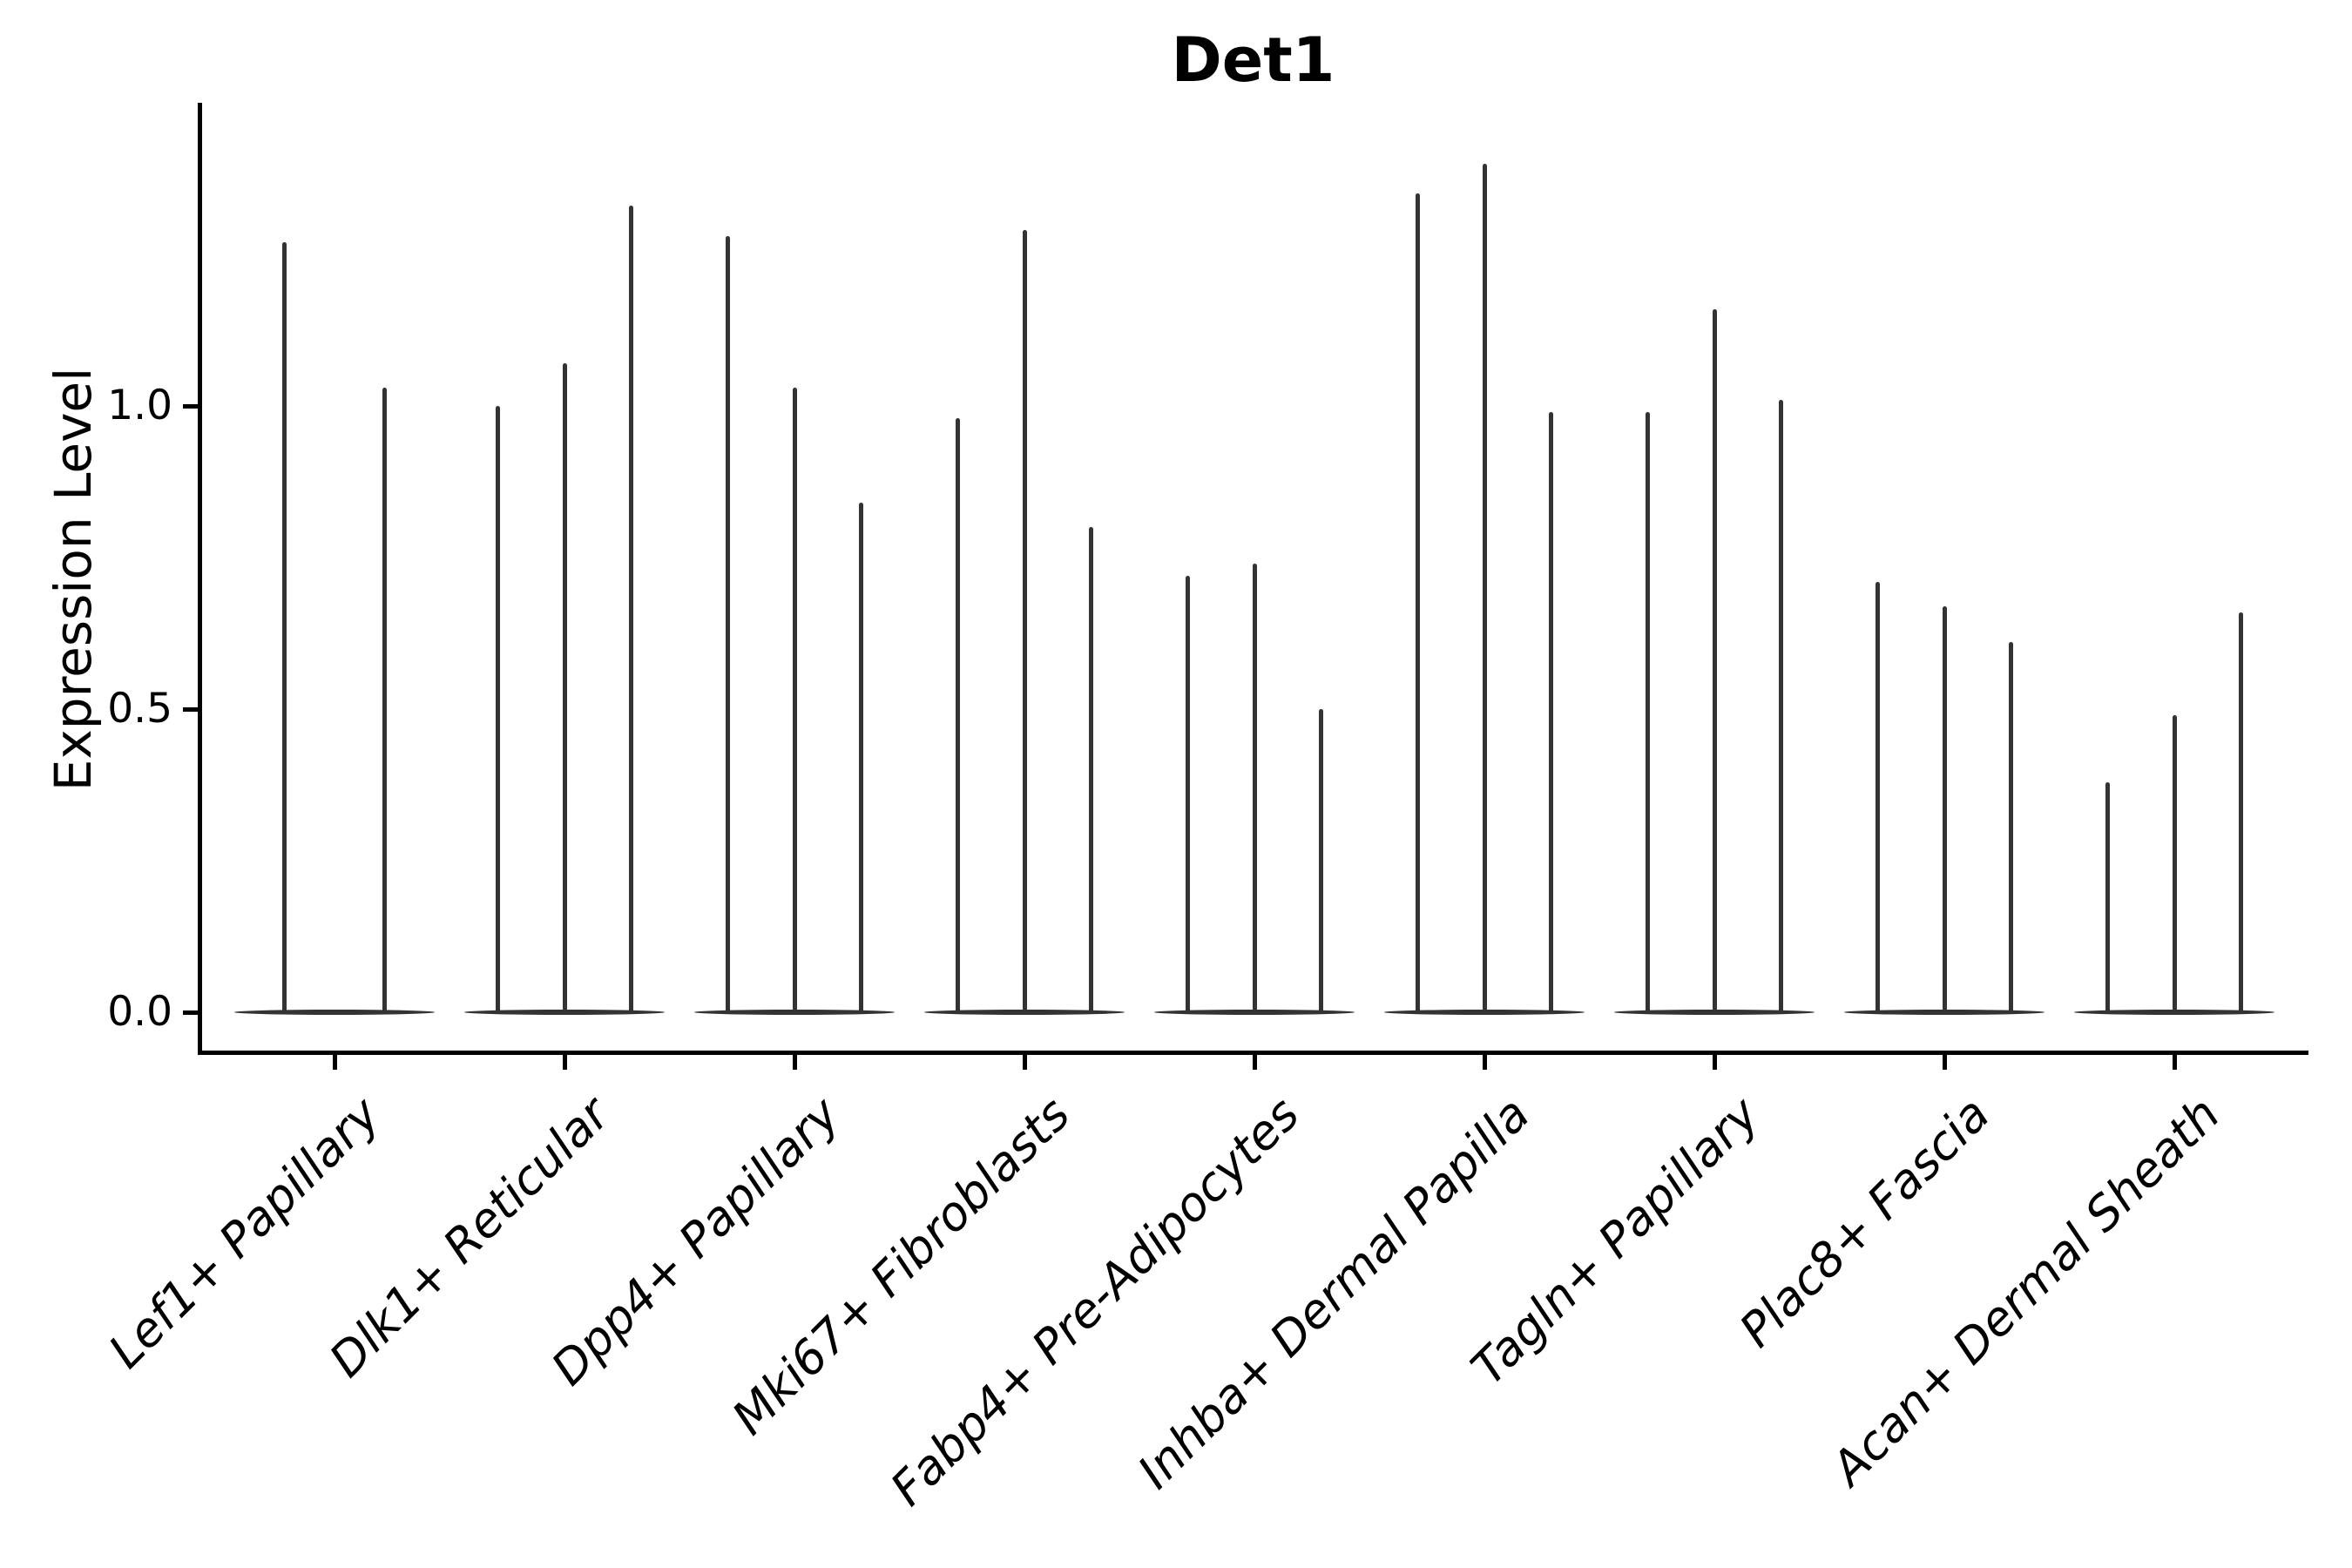 This screenshot has height=1568, width=2352. I want to click on x-tick-label: Acan+ Dermal Sheath, so click(2025, 1291).